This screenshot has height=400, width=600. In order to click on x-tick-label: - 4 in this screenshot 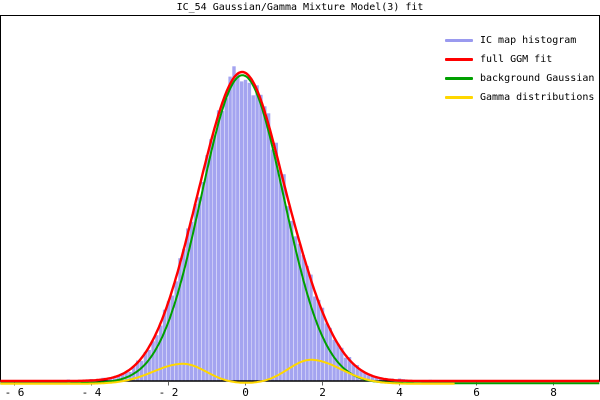, I will do `click(92, 392)`.